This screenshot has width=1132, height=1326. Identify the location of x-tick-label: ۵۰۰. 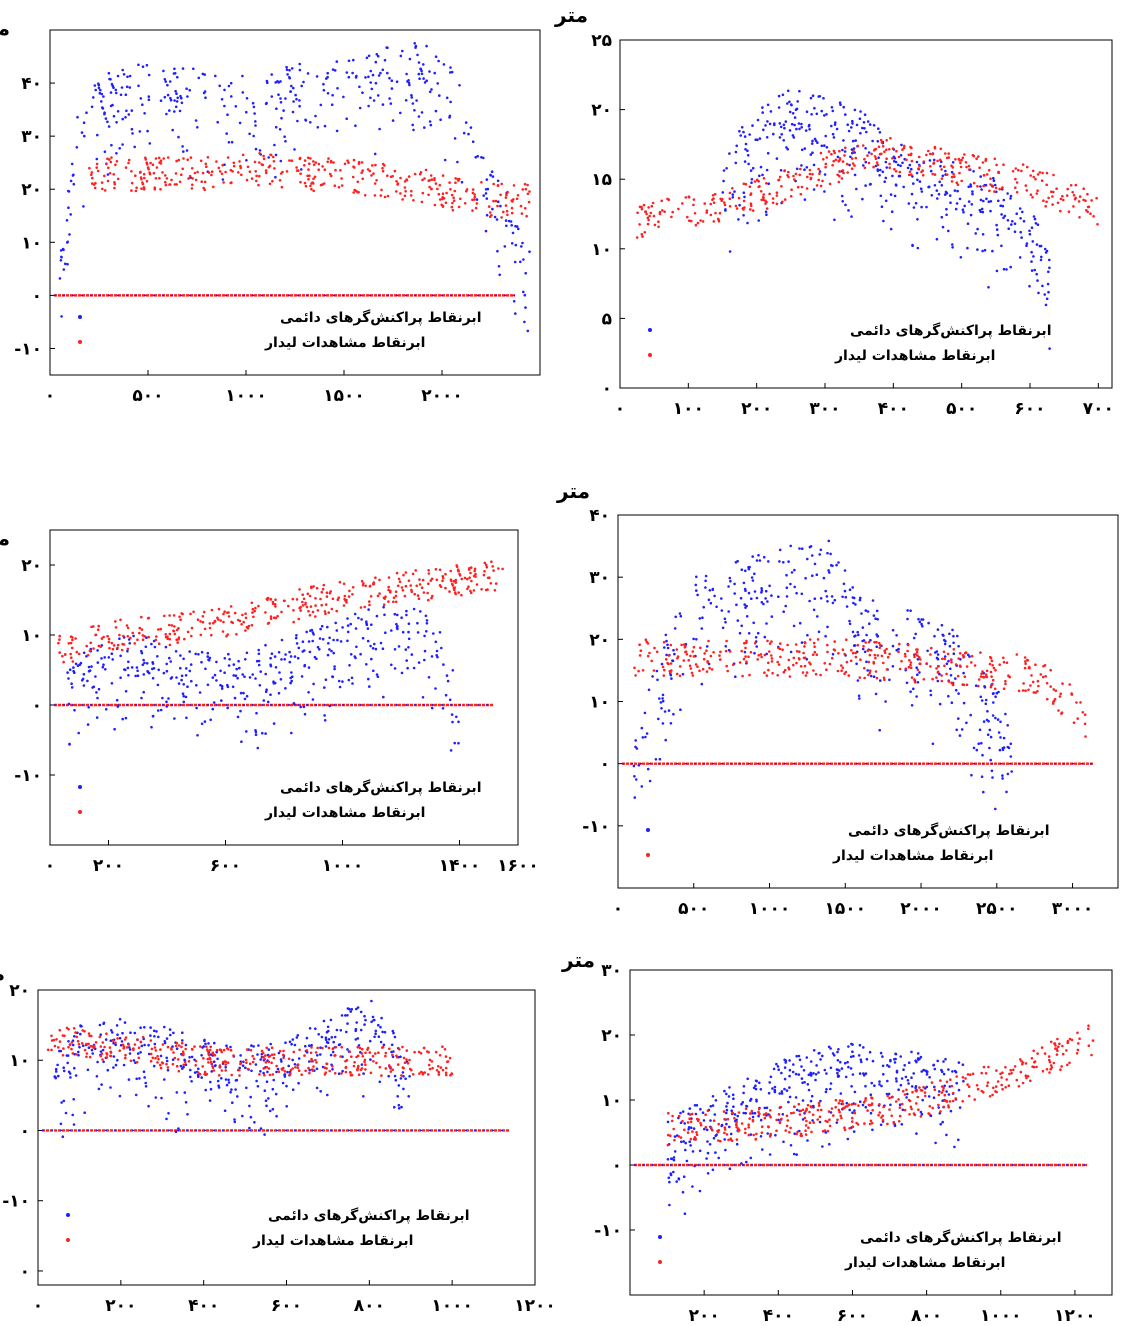
(147, 396).